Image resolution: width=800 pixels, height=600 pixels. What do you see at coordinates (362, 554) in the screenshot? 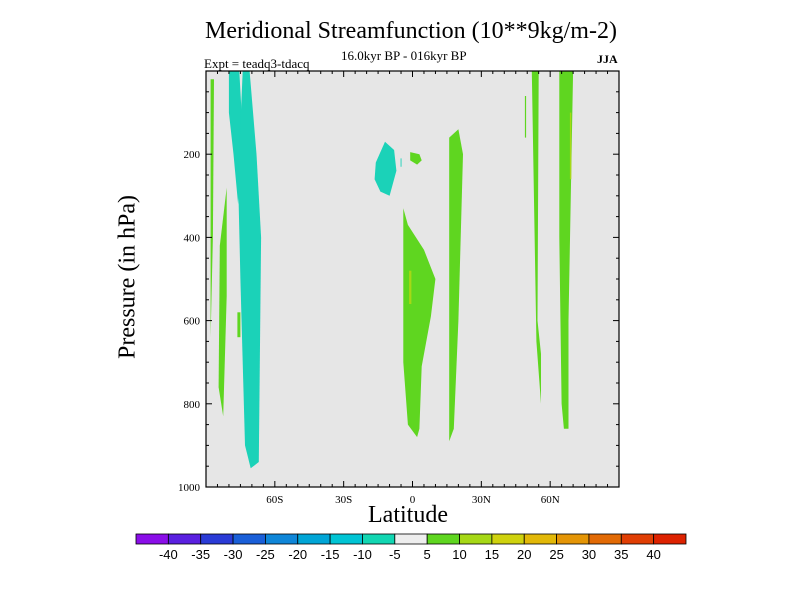
I see `colorbar-label: -10` at bounding box center [362, 554].